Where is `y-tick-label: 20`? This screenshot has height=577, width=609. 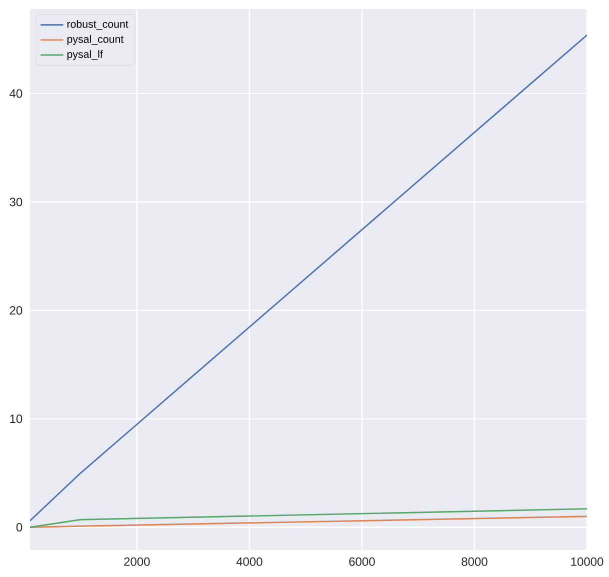 y-tick-label: 20 is located at coordinates (16, 310).